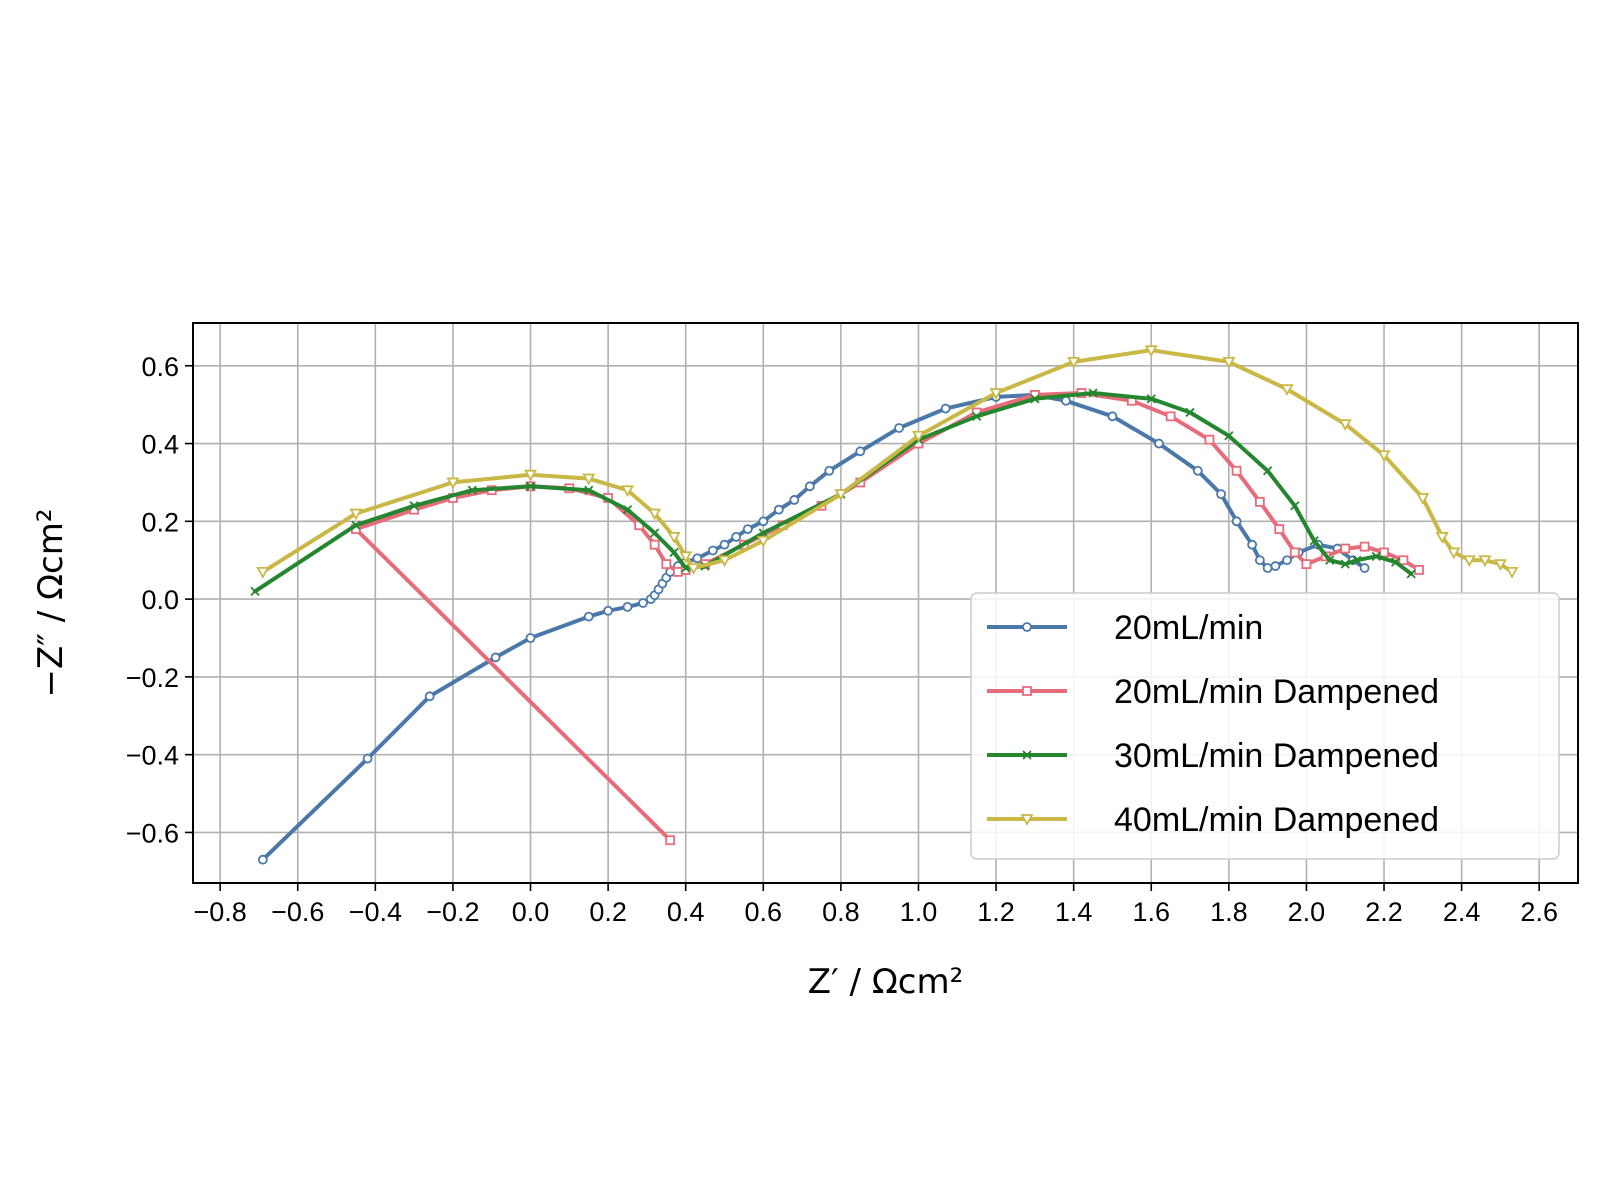 The height and width of the screenshot is (1200, 1600). I want to click on x-tick-label: 2.2, so click(1384, 912).